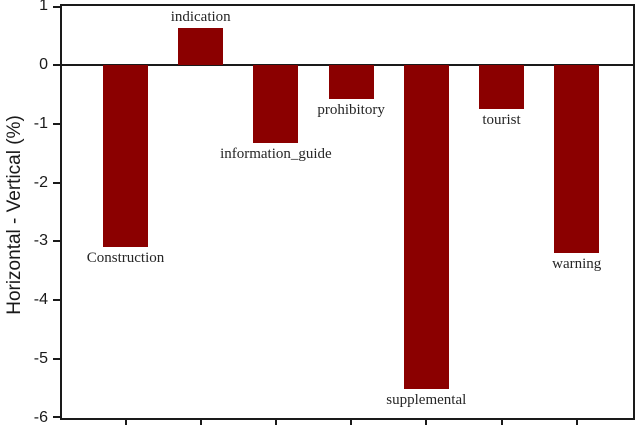  Describe the element at coordinates (125, 156) in the screenshot. I see `bar-construction` at that location.